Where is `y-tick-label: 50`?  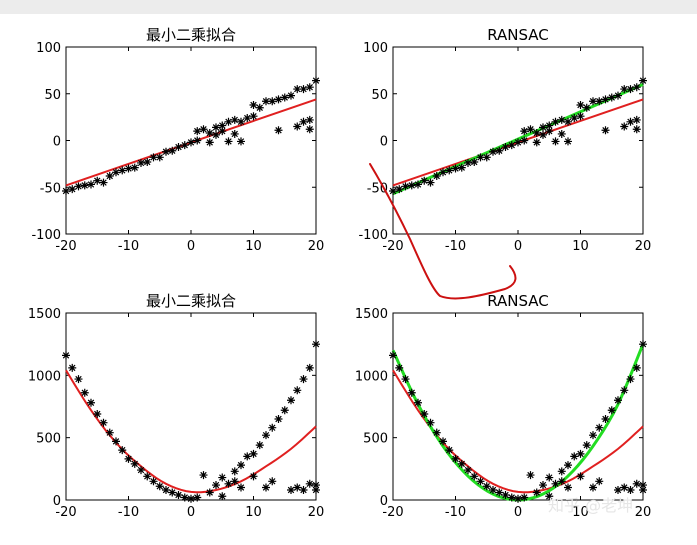
y-tick-label: 50 is located at coordinates (52, 95).